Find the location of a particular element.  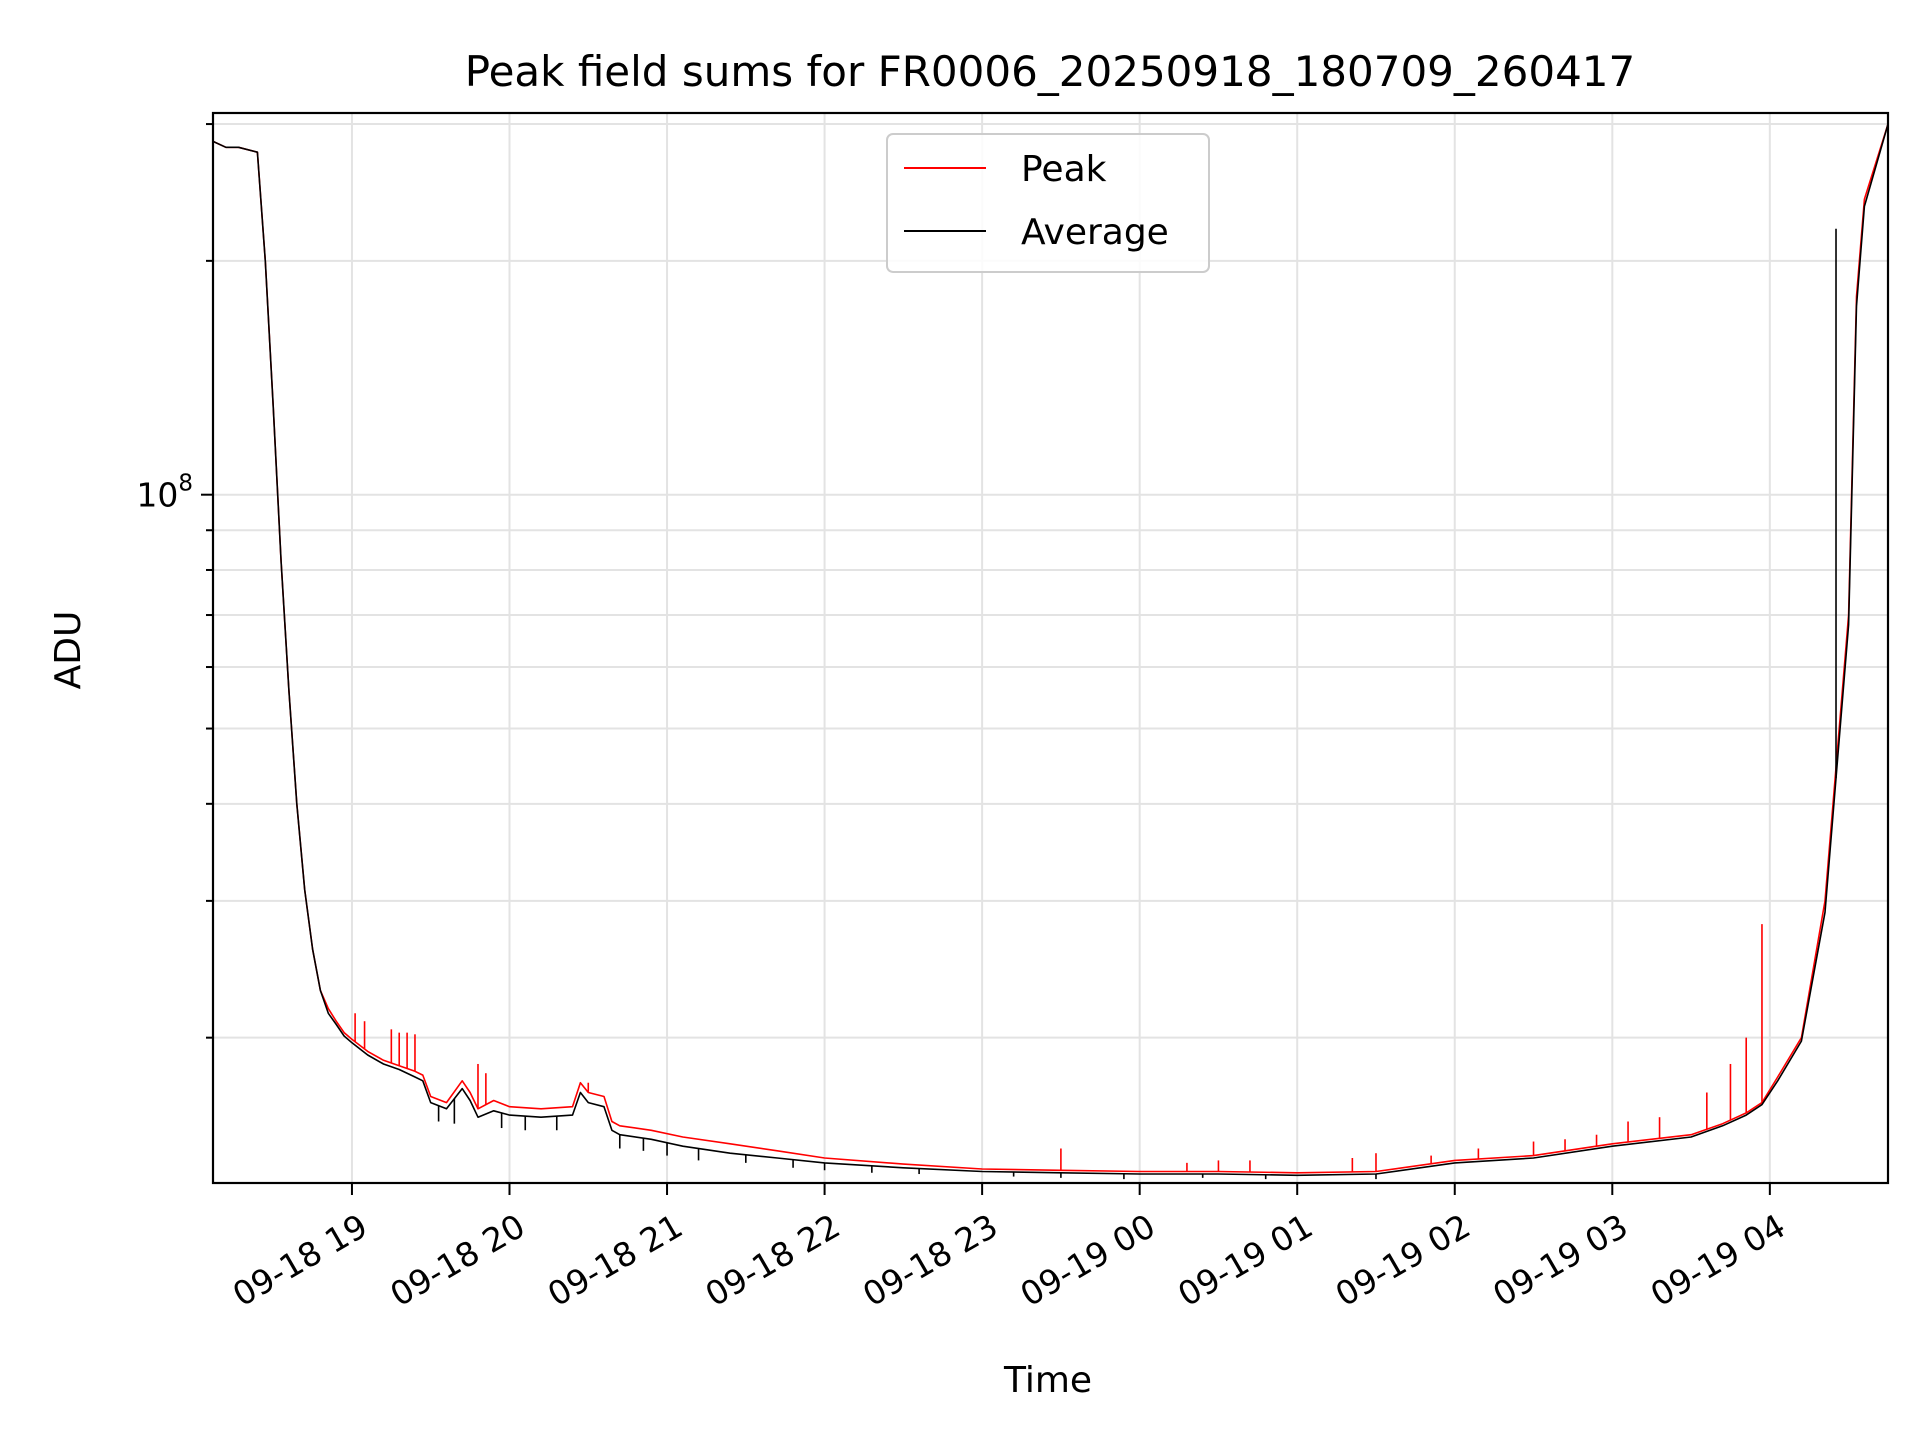

x-axis-label: Time is located at coordinates (1047, 1380).